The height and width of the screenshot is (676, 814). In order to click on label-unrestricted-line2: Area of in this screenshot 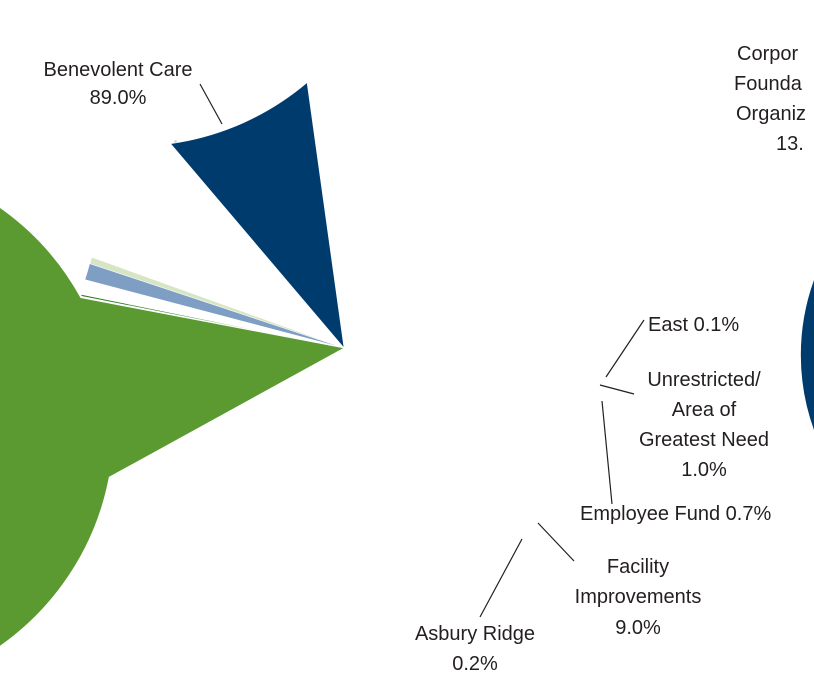, I will do `click(704, 410)`.